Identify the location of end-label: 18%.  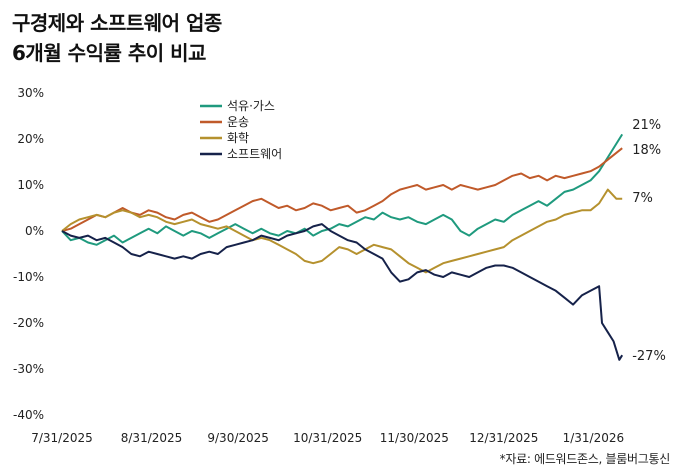
(646, 150).